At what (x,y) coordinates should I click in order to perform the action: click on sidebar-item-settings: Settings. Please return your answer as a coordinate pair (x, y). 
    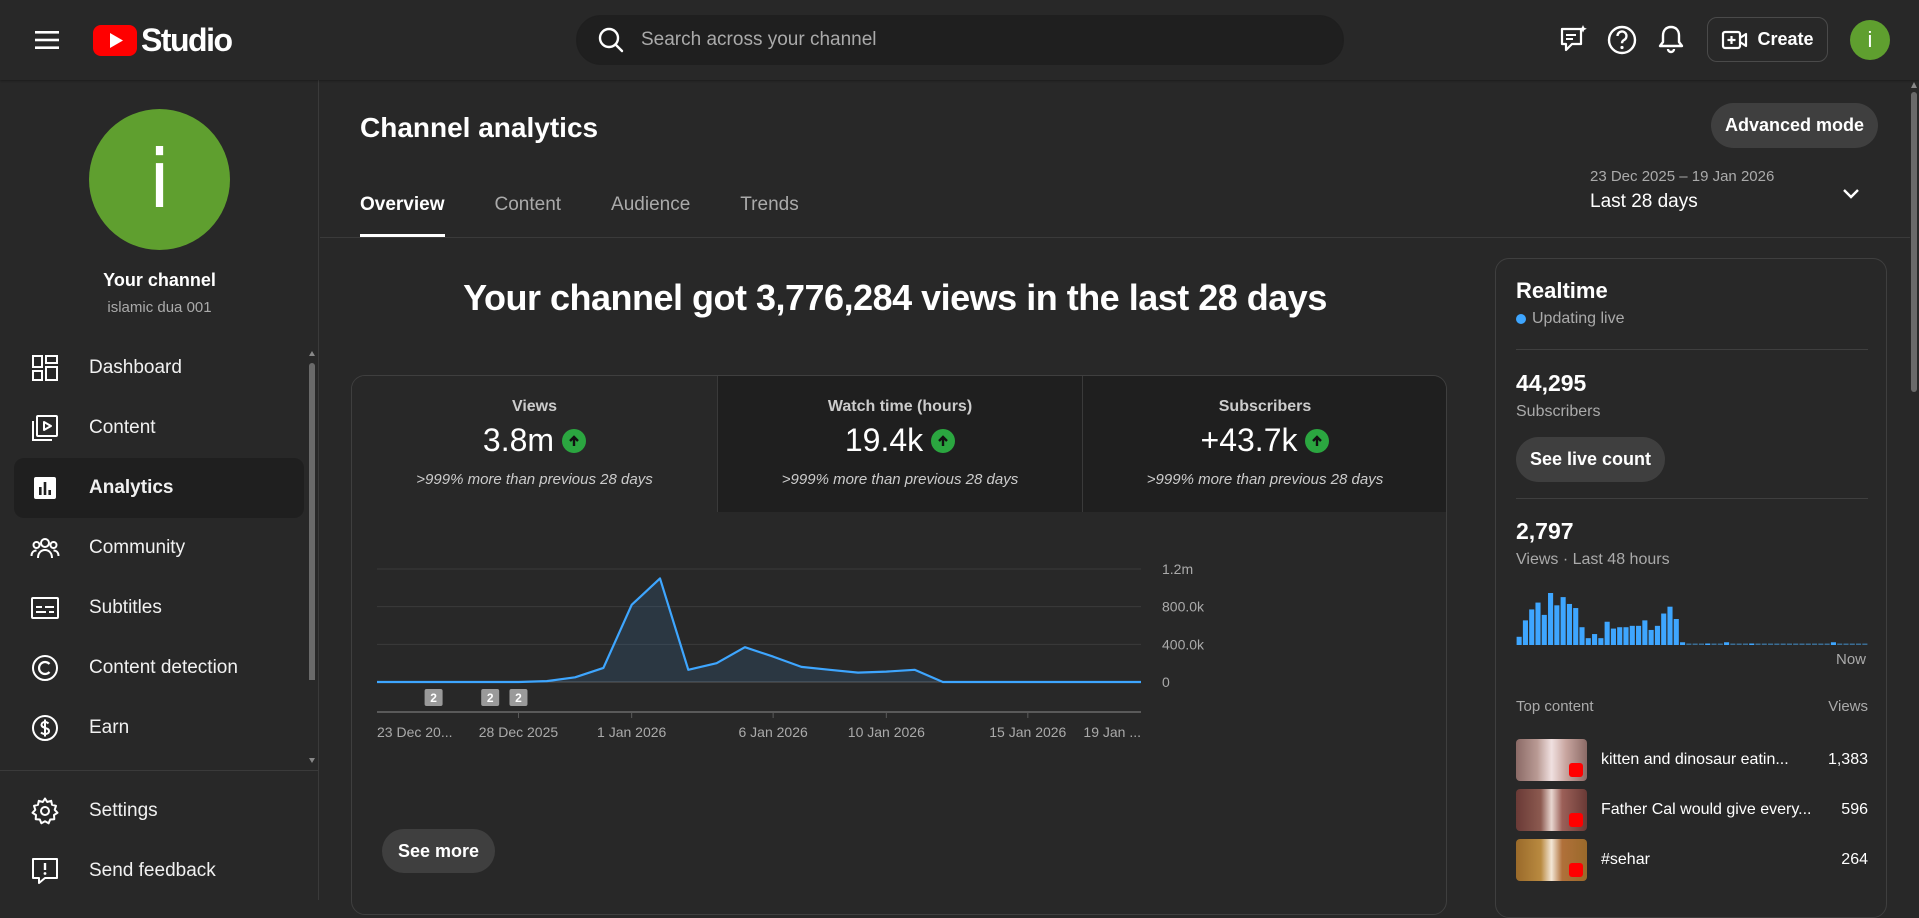
    Looking at the image, I should click on (159, 811).